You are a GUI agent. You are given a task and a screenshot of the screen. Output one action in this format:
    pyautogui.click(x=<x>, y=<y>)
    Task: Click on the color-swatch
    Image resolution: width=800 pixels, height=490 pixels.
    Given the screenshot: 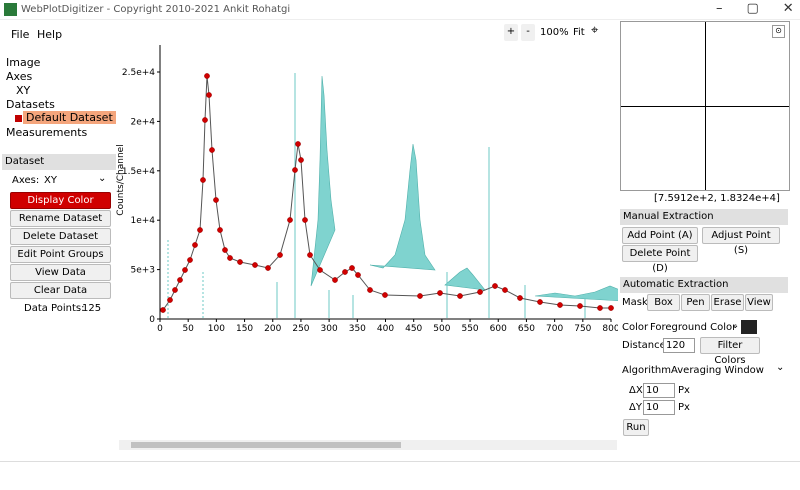 What is the action you would take?
    pyautogui.click(x=749, y=327)
    